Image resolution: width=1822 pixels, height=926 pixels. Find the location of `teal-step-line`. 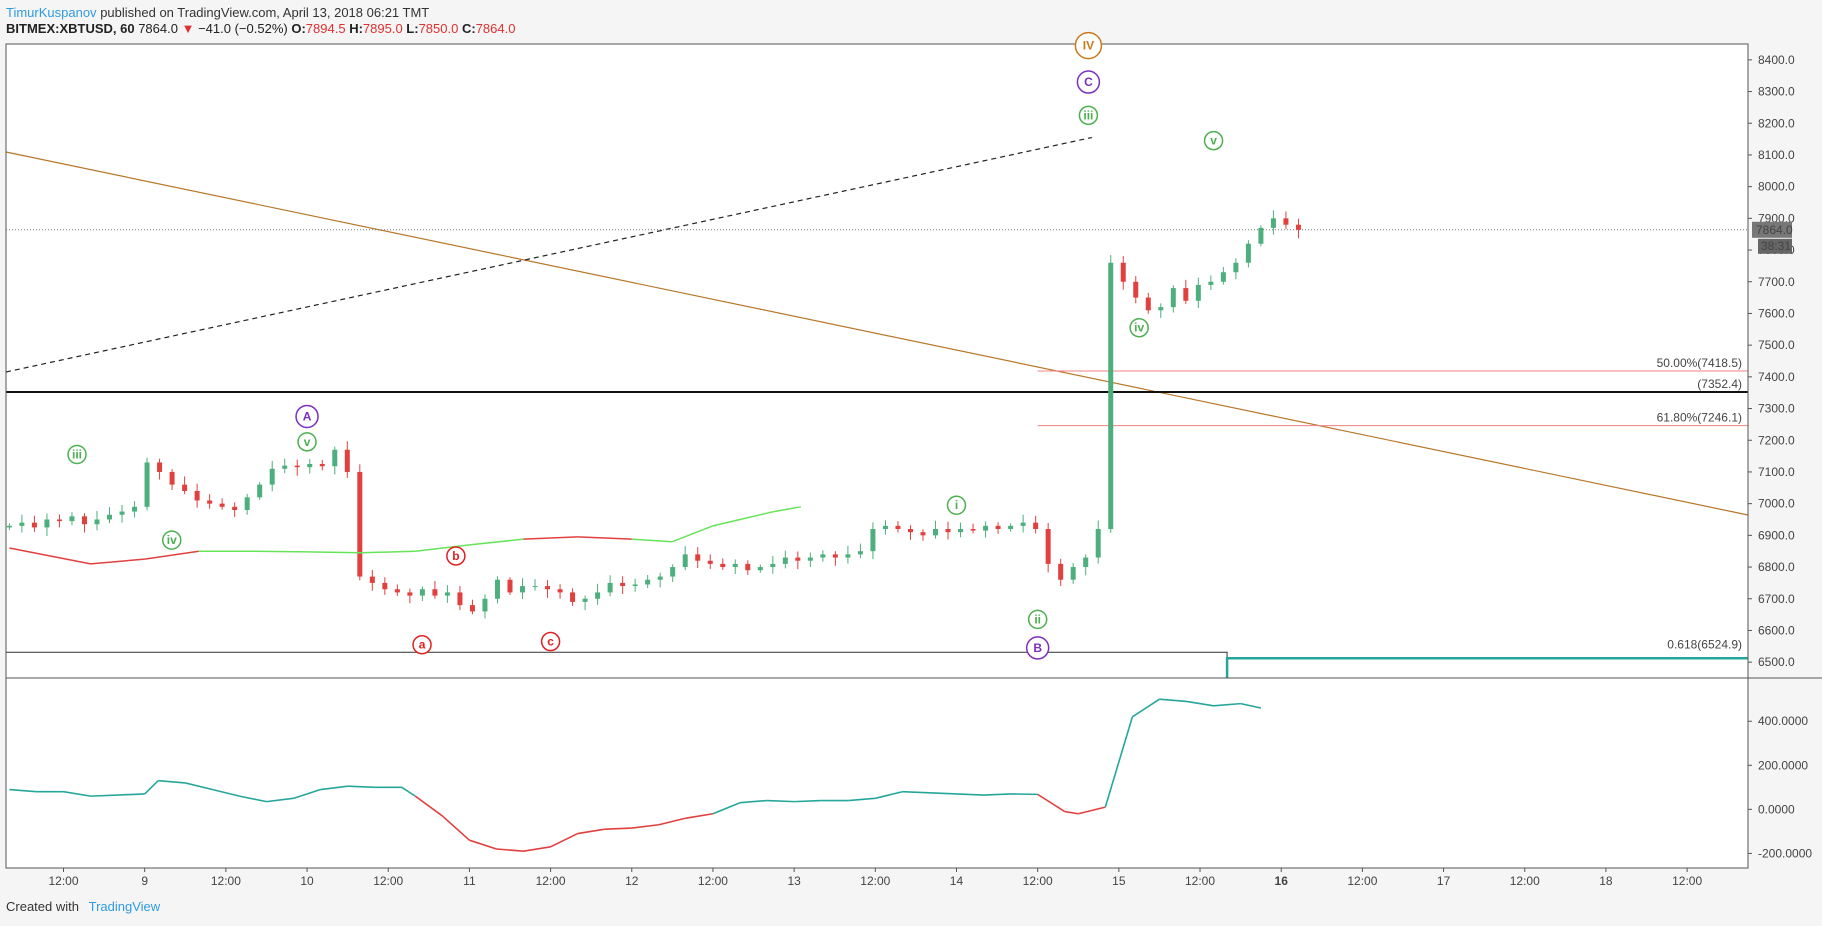

teal-step-line is located at coordinates (1486, 667).